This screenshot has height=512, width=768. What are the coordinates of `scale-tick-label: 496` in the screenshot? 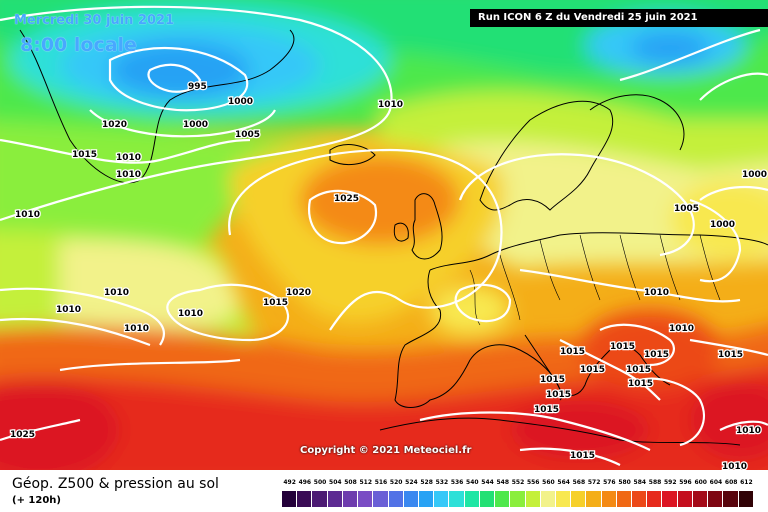 It's located at (305, 482).